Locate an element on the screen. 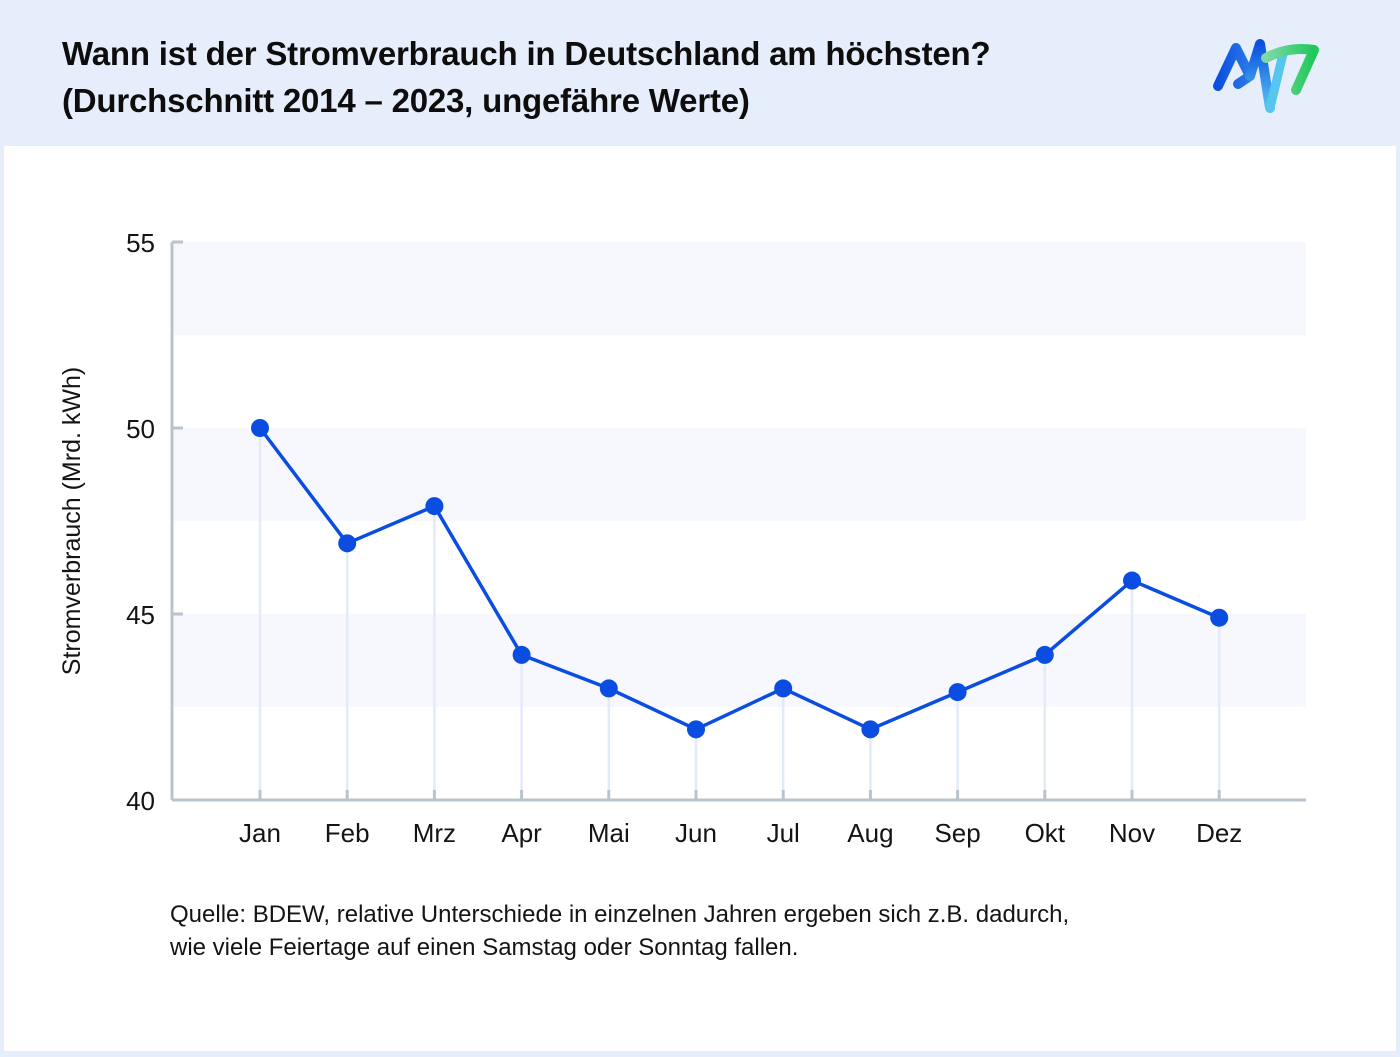 The image size is (1400, 1057). x-tick-label: Apr is located at coordinates (521, 833).